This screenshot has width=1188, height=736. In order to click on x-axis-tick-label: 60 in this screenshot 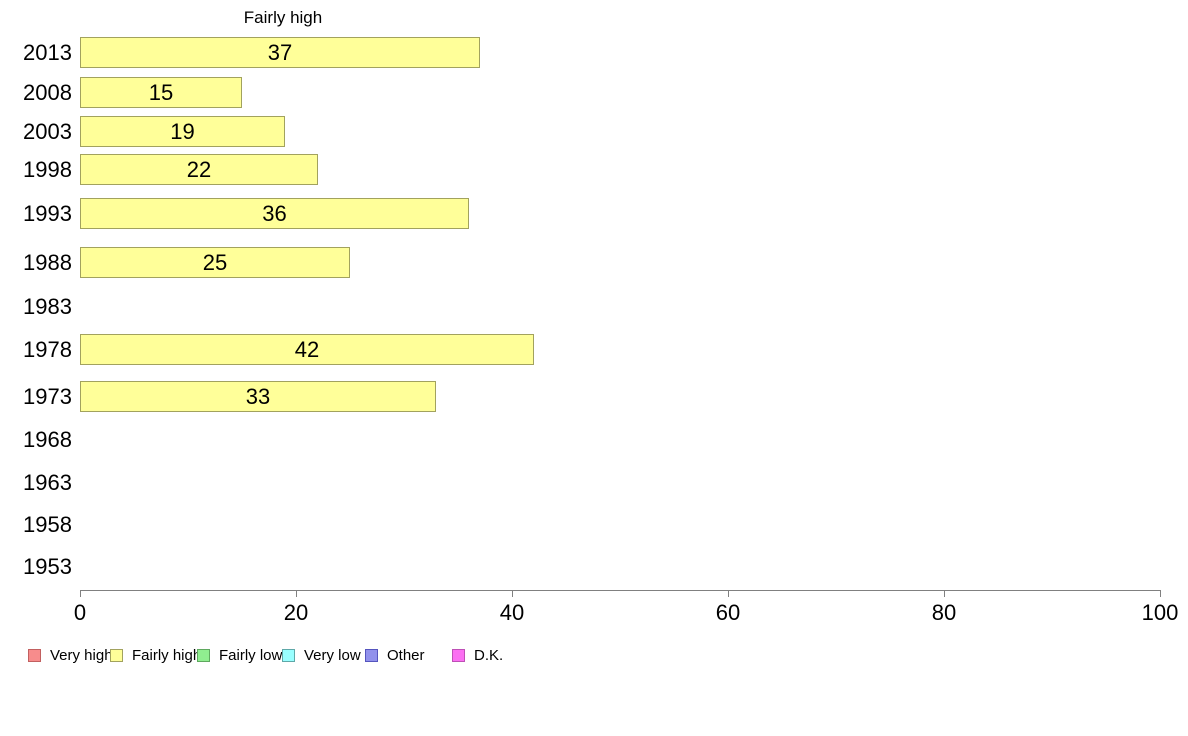, I will do `click(728, 612)`.